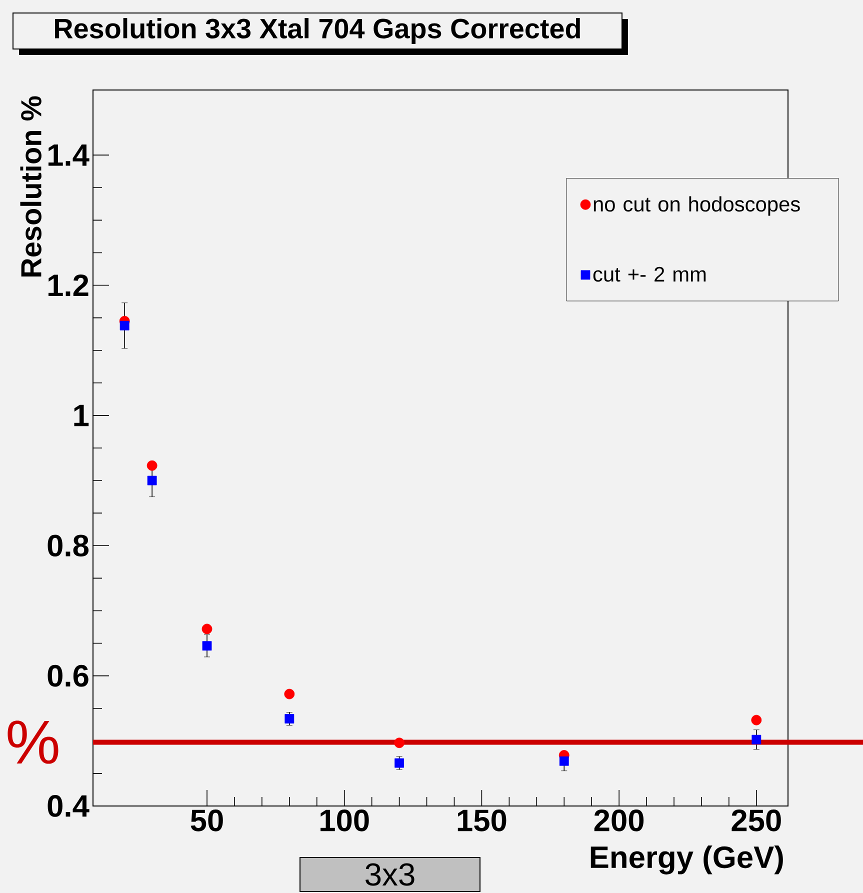  I want to click on y-tick-label: 0.8, so click(68, 545).